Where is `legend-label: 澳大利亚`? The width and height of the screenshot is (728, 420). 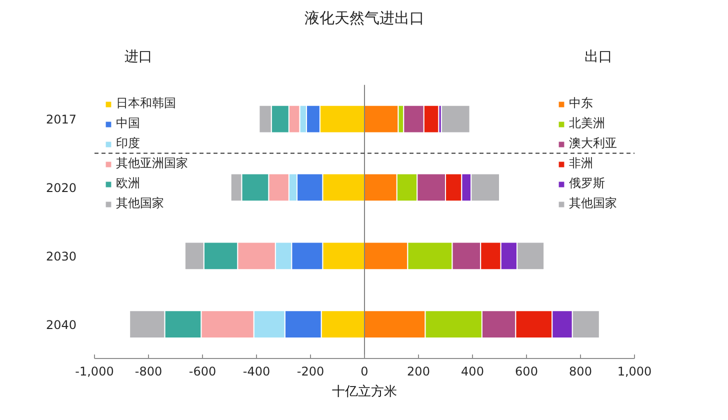 legend-label: 澳大利亚 is located at coordinates (593, 143).